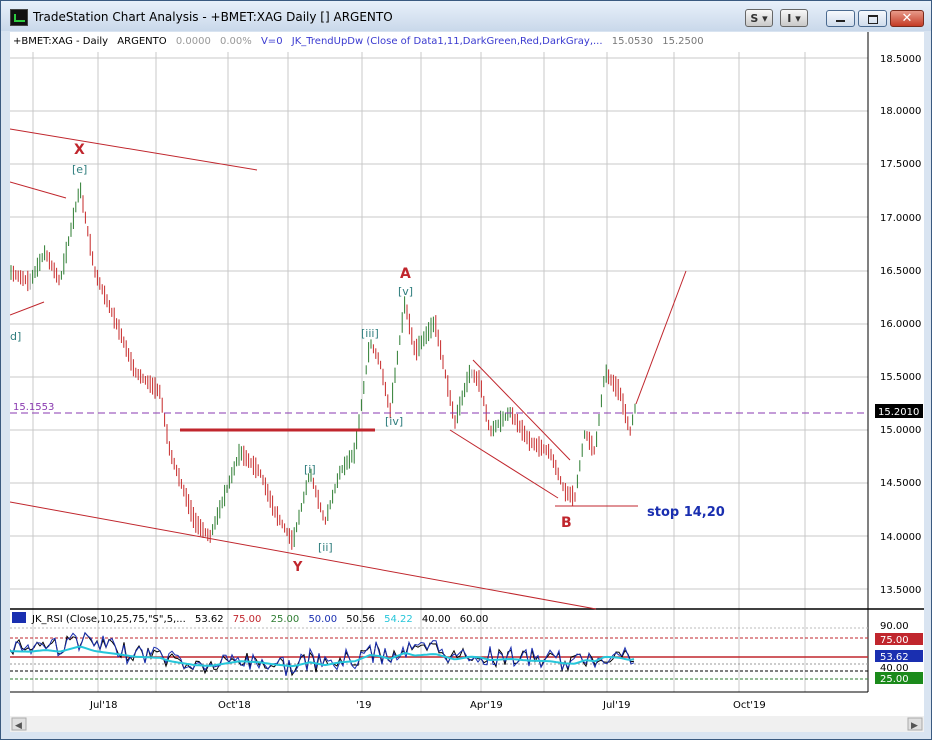  Describe the element at coordinates (900, 590) in the screenshot. I see `price-tick: 13.5000` at that location.